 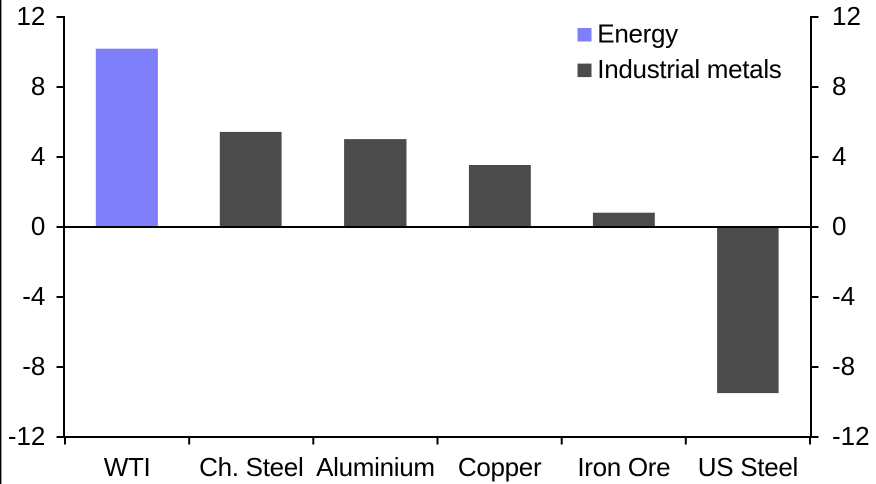 I want to click on svg-text: Aluminium, so click(x=375, y=467).